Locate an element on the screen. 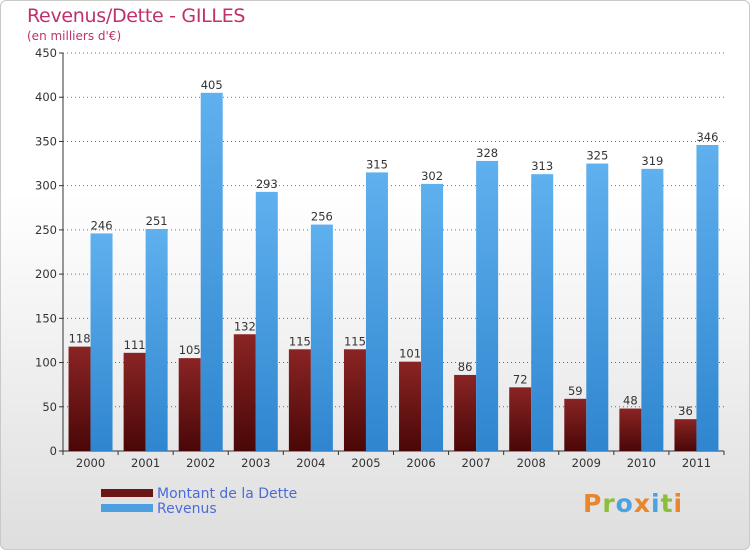  data-label-revenus: 313 is located at coordinates (542, 166).